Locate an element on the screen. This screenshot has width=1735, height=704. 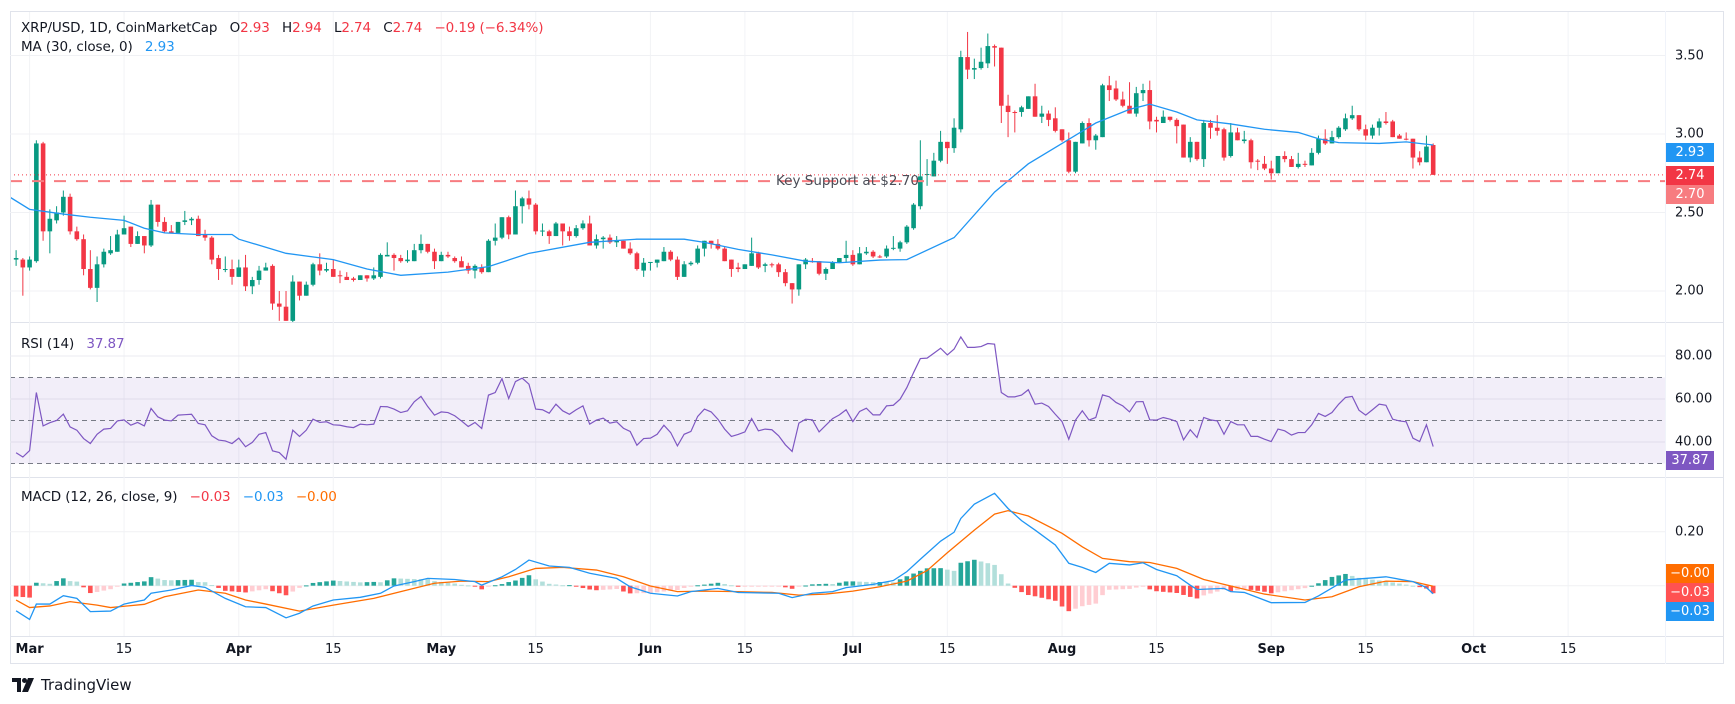
rsi-legend: RSI (14) 37.87 is located at coordinates (73, 344).